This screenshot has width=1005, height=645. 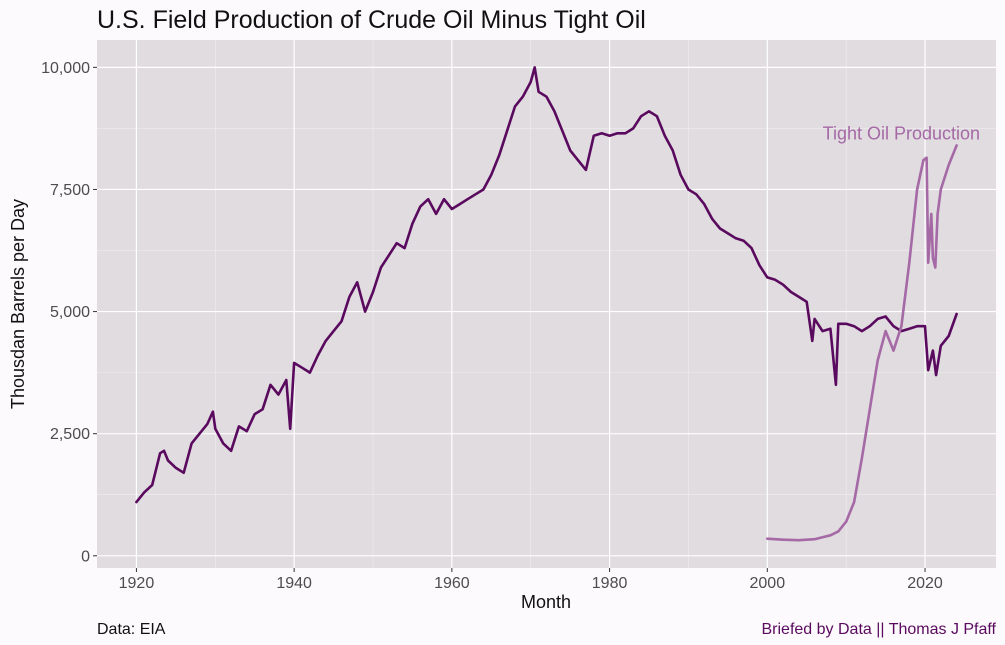 I want to click on x-axis-title: Month, so click(x=546, y=602).